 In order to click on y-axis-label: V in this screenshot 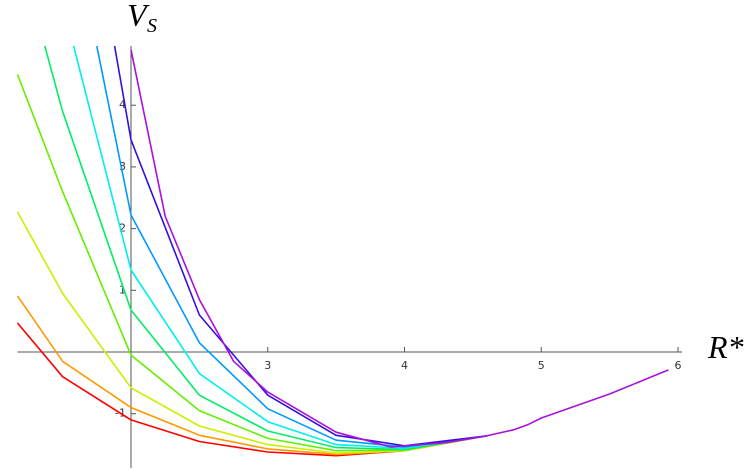, I will do `click(138, 16)`.